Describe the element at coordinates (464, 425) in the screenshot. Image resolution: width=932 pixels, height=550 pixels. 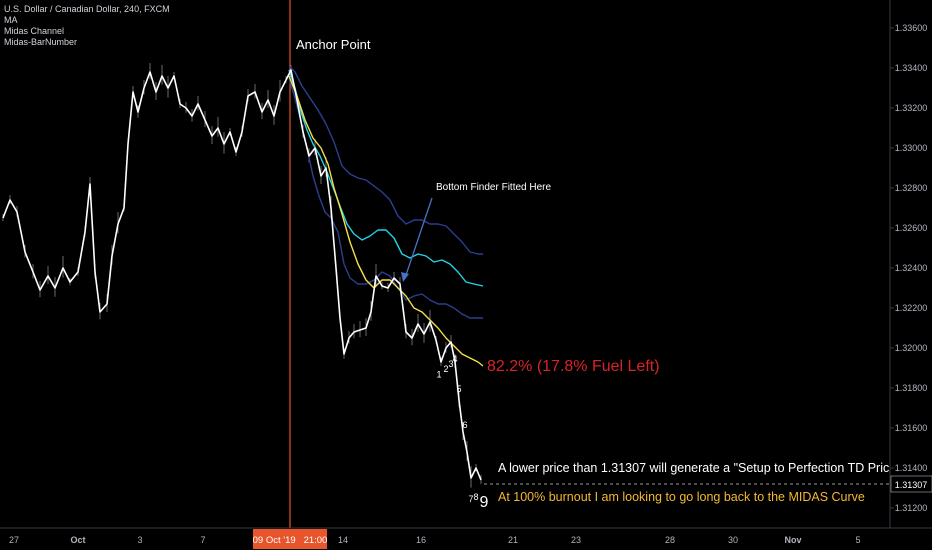
I see `bar-number-6: 6` at that location.